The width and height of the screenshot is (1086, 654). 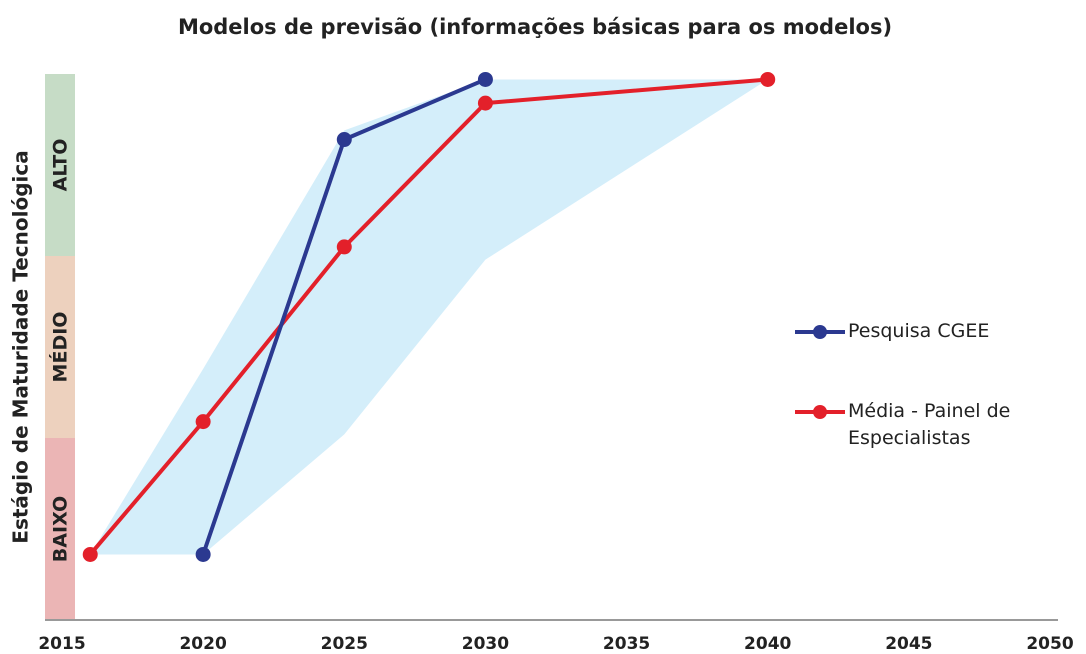 I want to click on legend-item: Média - Painel de Especialistas, so click(x=916, y=425).